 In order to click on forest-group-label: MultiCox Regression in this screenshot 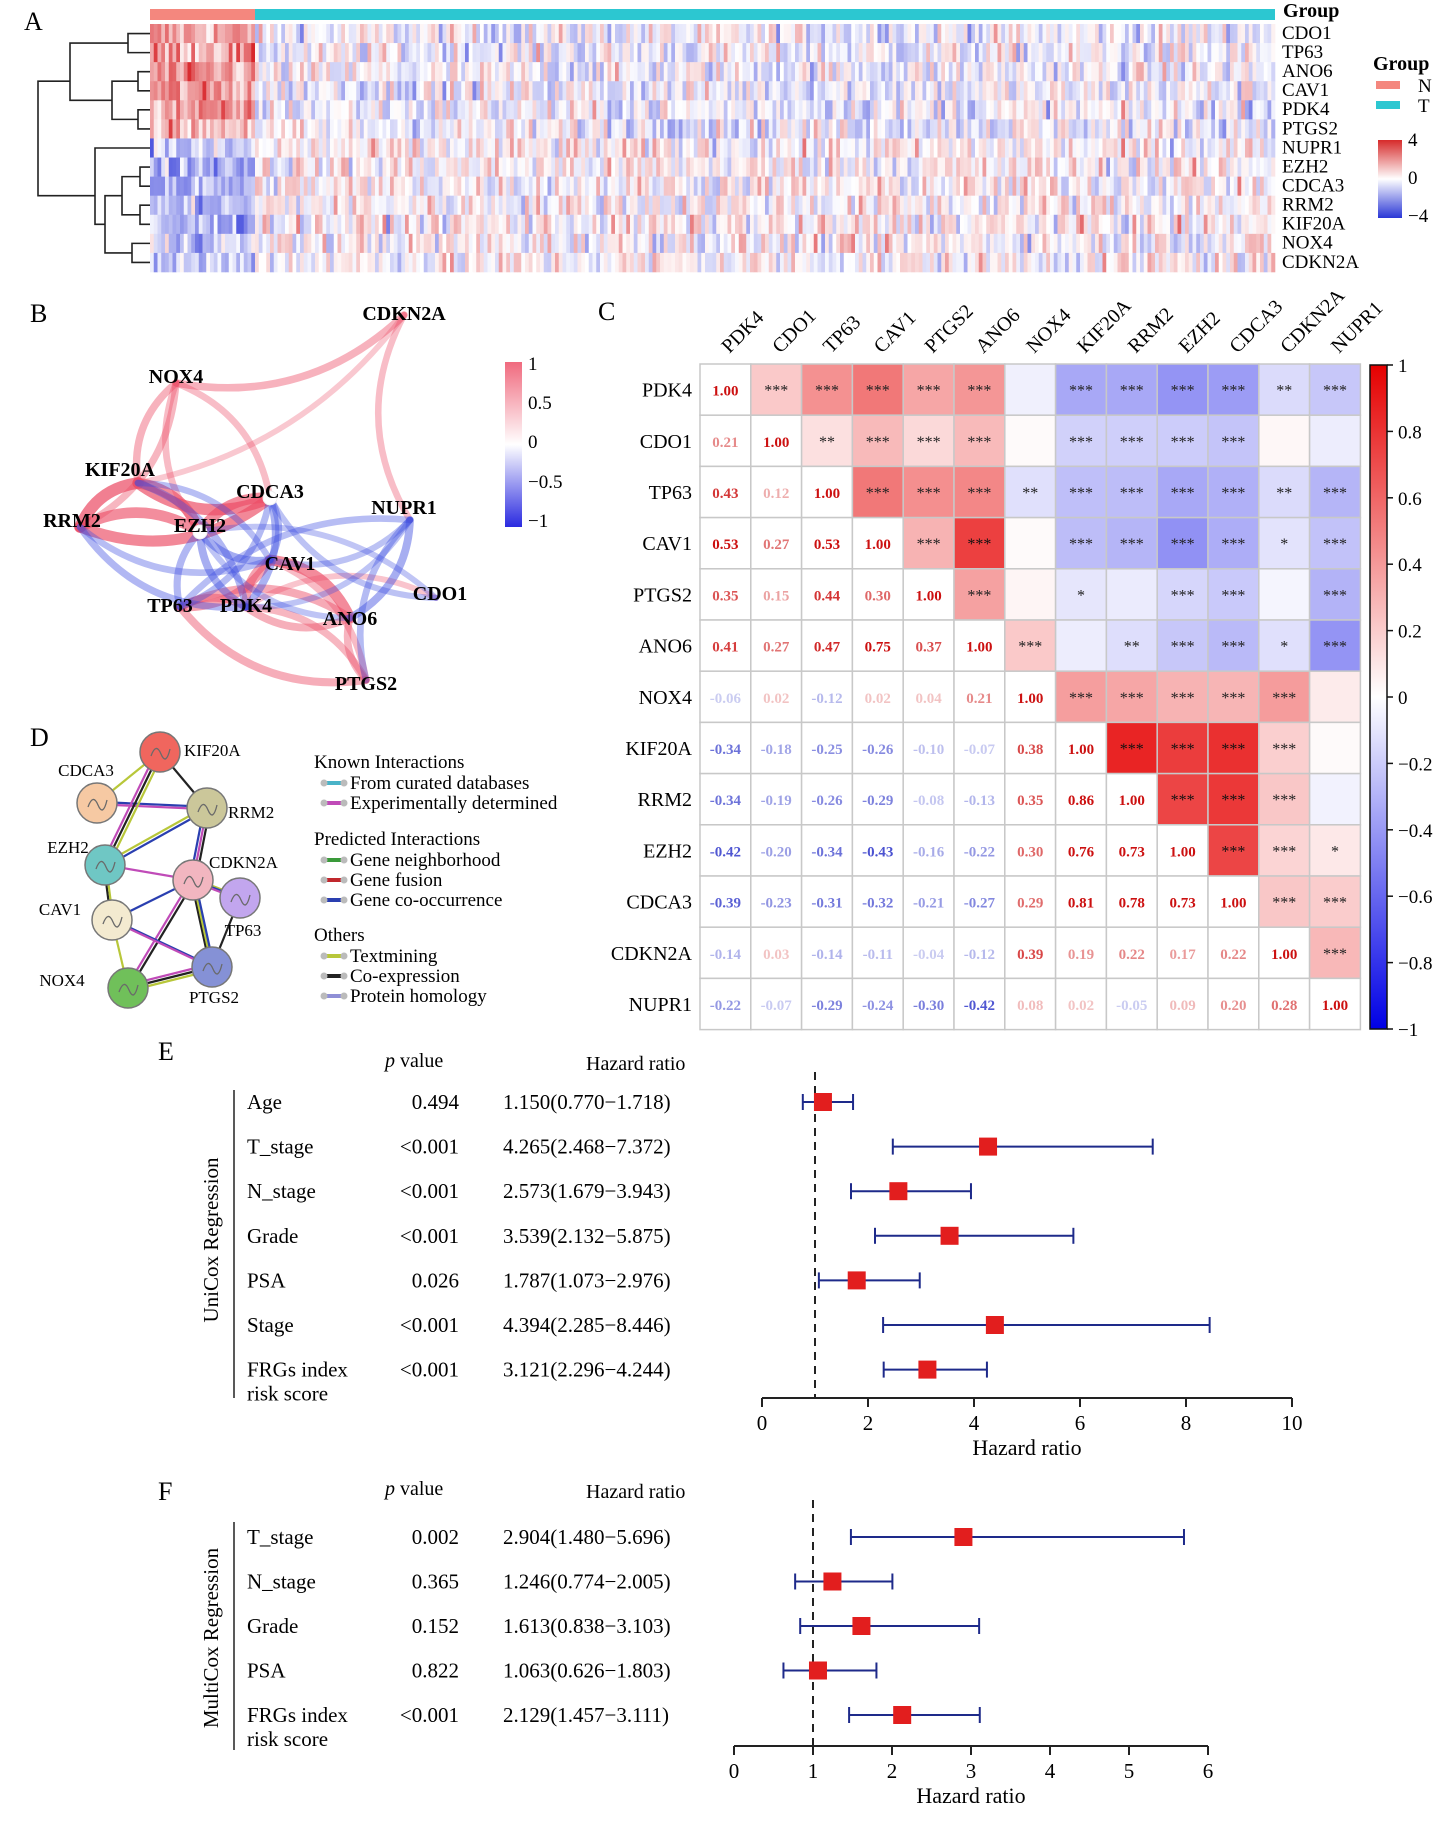, I will do `click(211, 1637)`.